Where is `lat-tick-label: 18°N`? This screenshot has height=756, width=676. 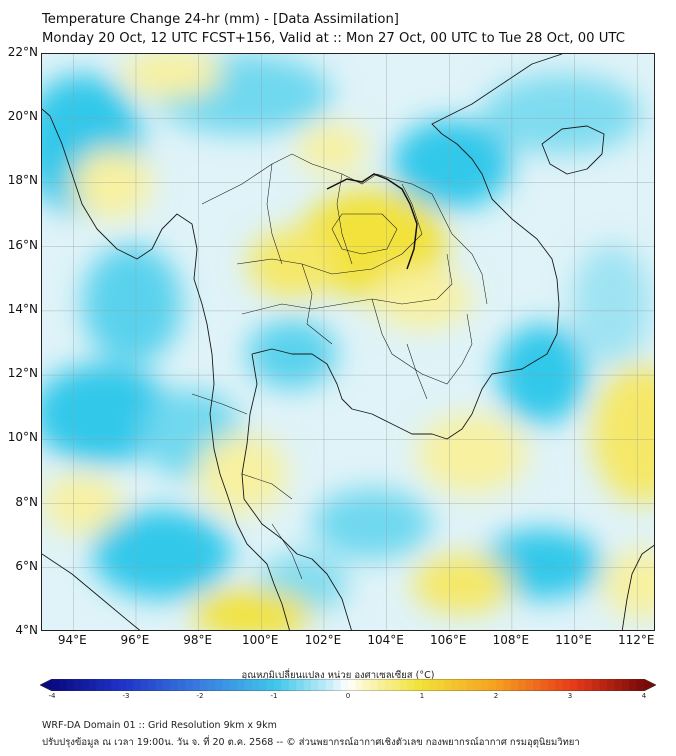
lat-tick-label: 18°N is located at coordinates (22, 180).